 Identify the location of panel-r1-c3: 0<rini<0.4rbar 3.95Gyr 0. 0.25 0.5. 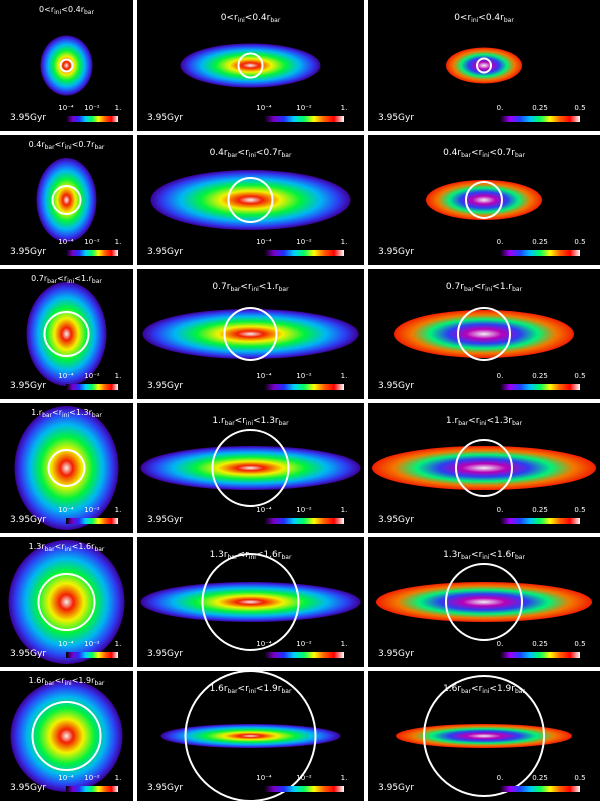
(484, 65).